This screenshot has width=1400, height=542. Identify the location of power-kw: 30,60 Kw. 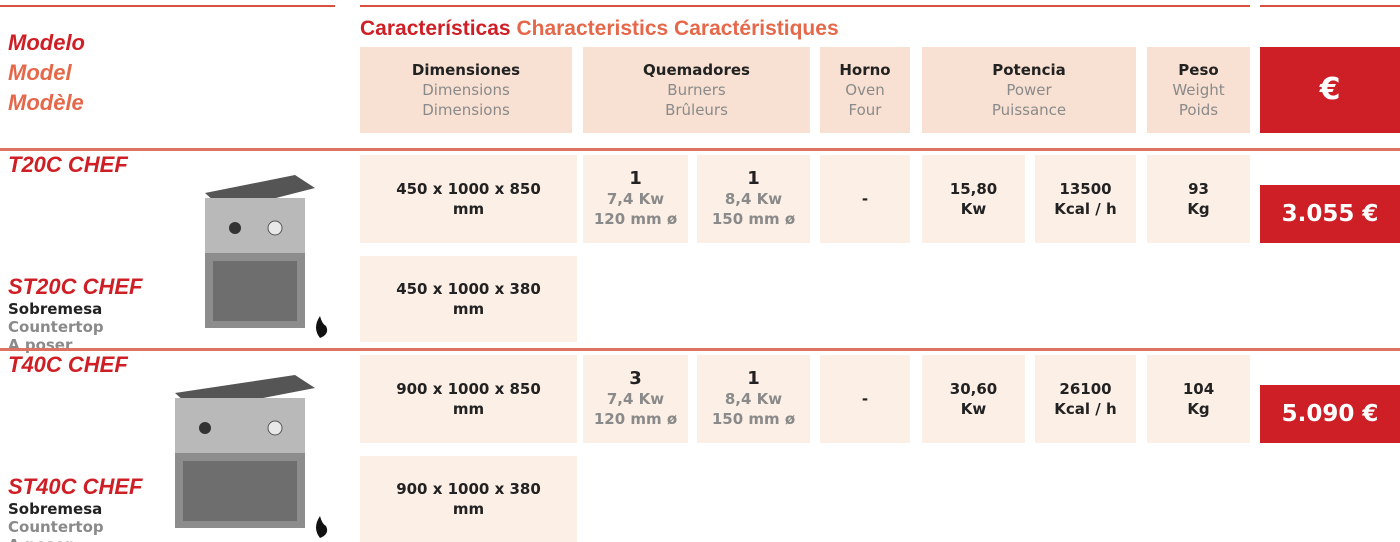
(973, 399).